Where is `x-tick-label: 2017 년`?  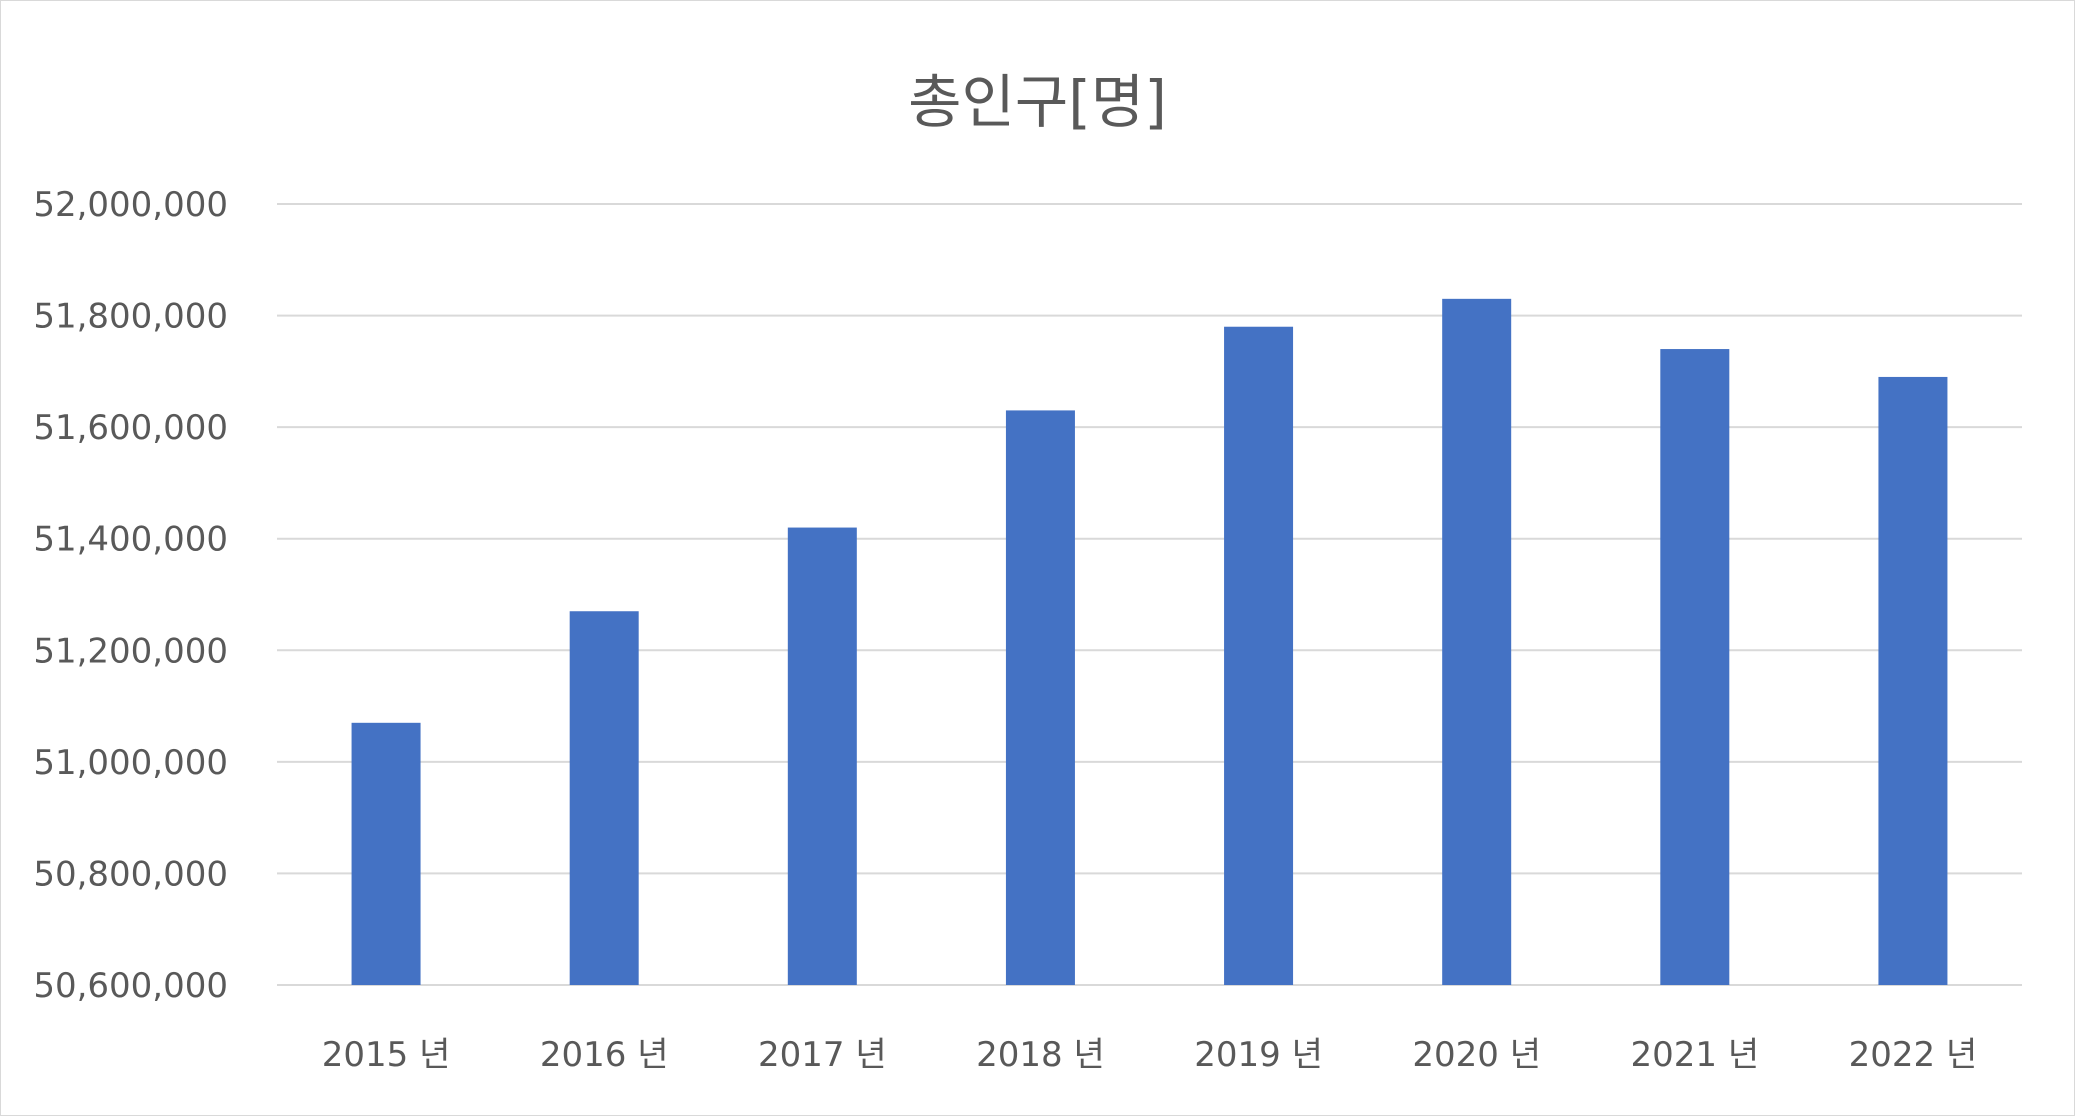
x-tick-label: 2017 년 is located at coordinates (822, 1055).